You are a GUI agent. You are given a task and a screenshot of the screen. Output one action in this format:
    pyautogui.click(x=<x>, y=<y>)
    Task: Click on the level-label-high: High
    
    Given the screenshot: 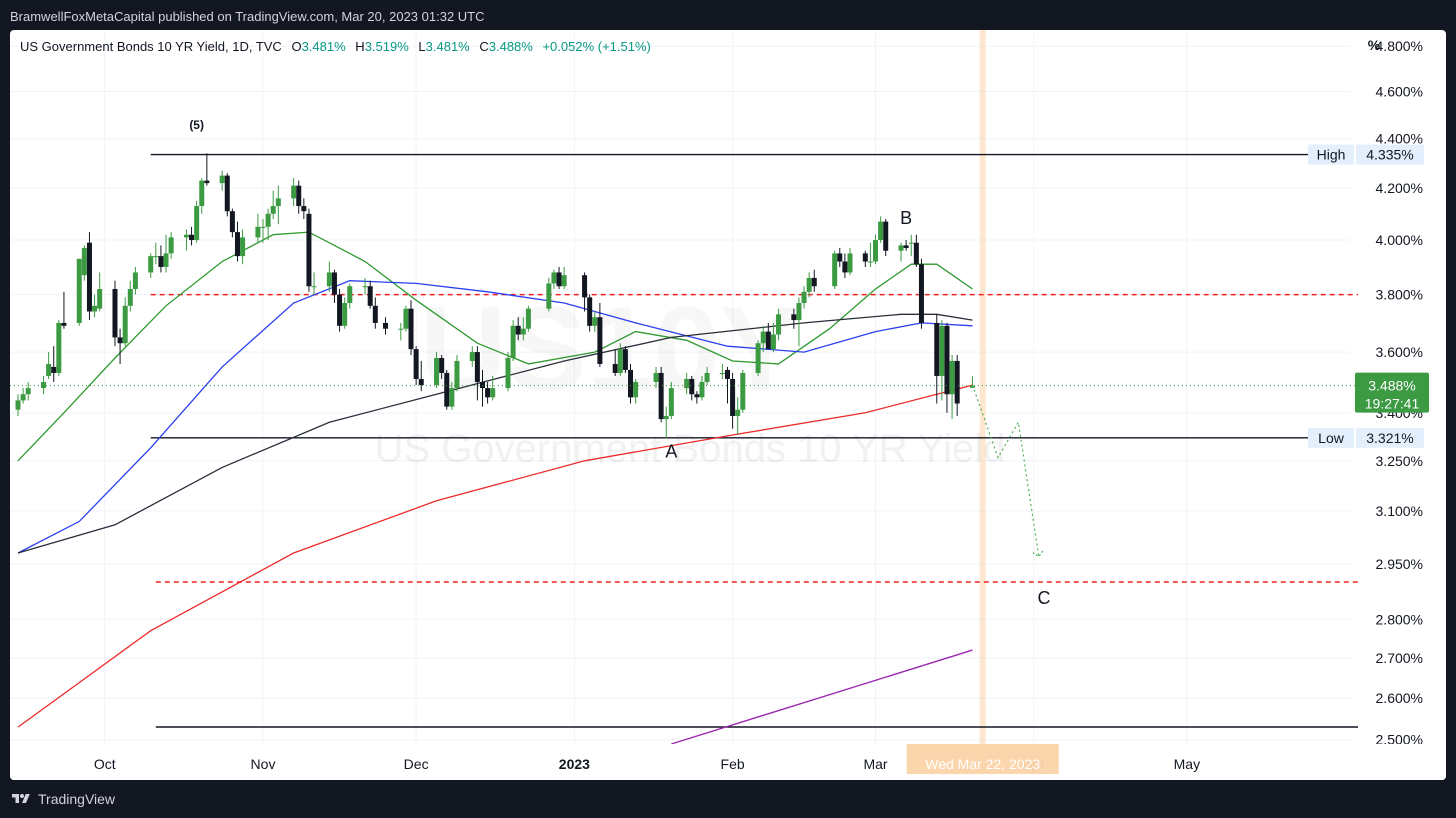 What is the action you would take?
    pyautogui.click(x=1331, y=155)
    